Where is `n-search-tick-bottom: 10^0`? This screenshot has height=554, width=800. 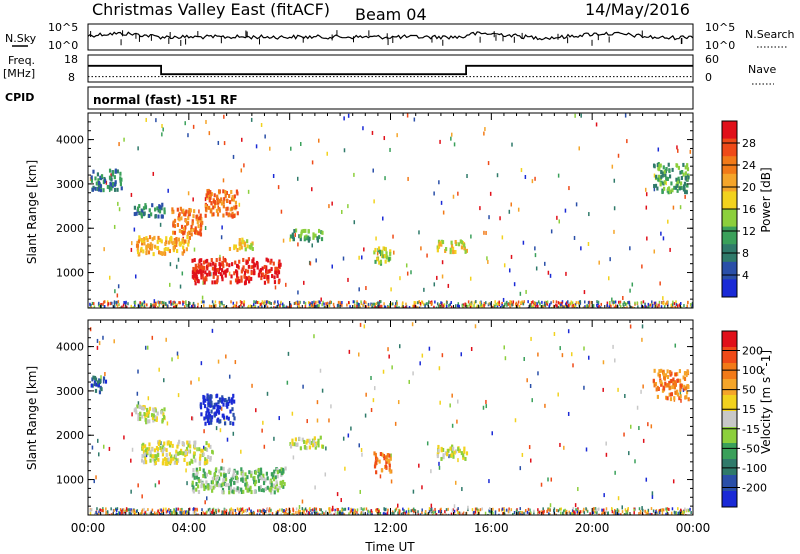 n-search-tick-bottom: 10^0 is located at coordinates (720, 45).